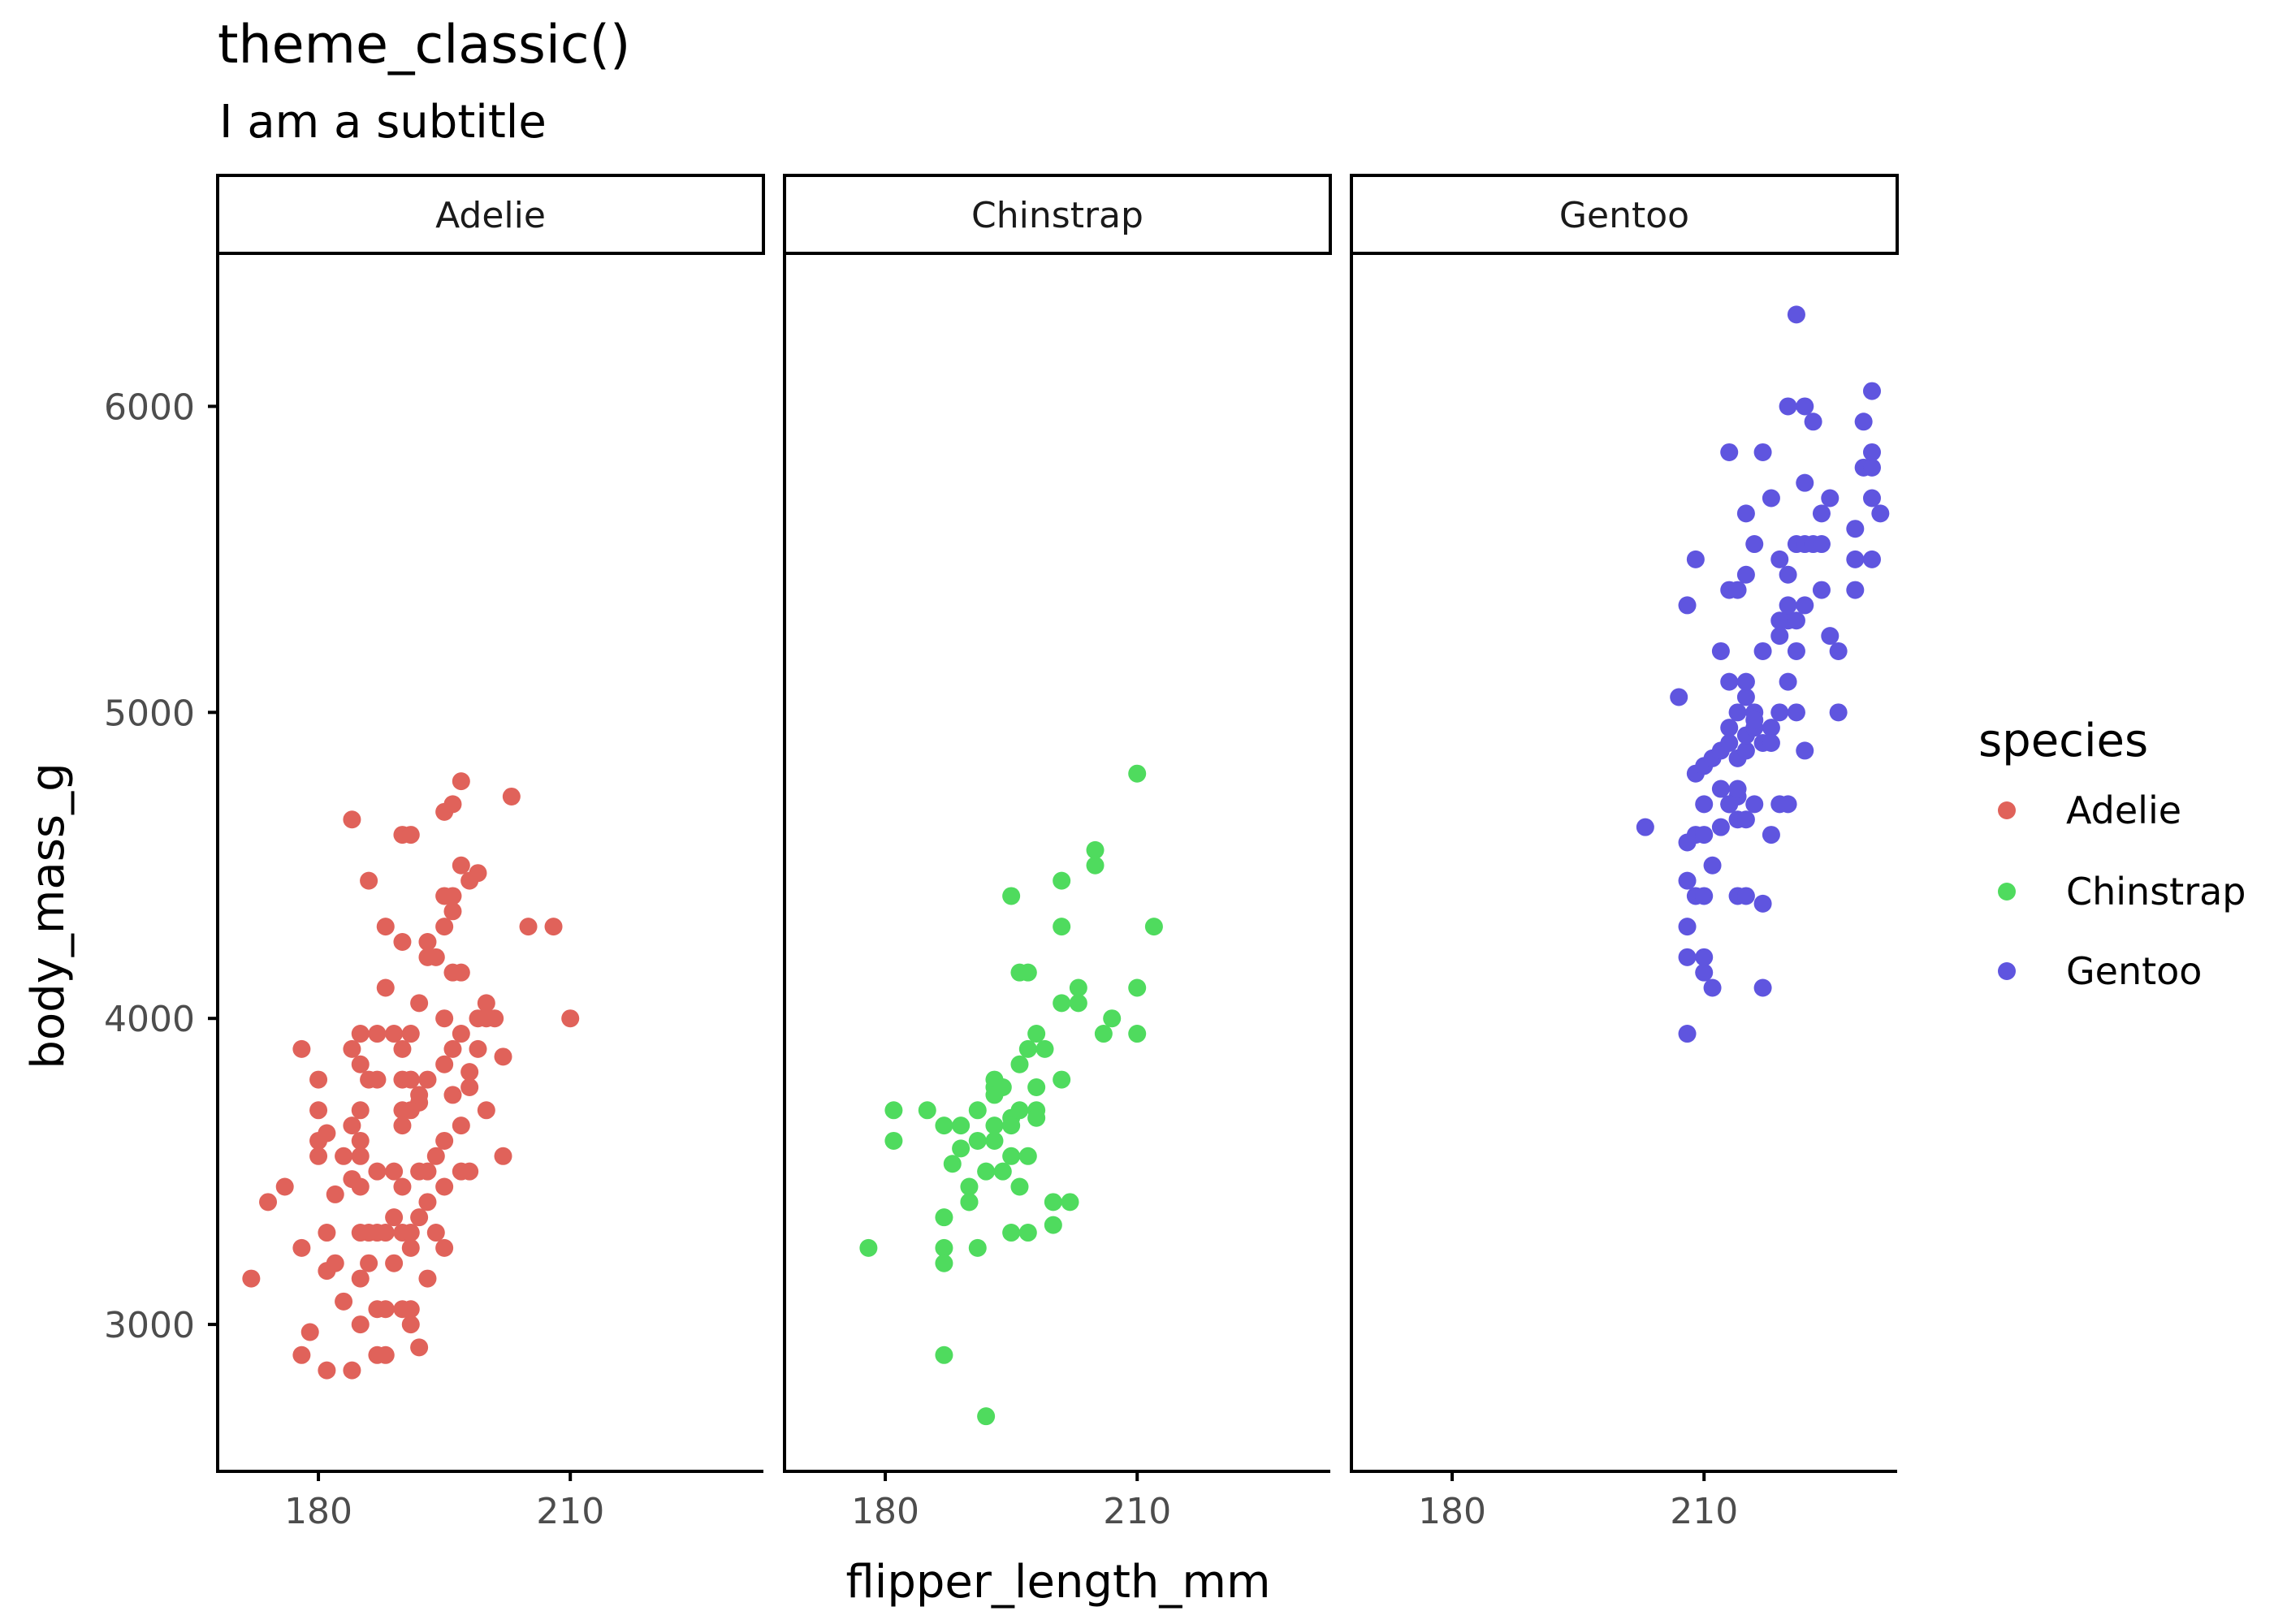 The width and height of the screenshot is (2274, 1624). What do you see at coordinates (1624, 216) in the screenshot?
I see `facet-strip-label: Gentoo` at bounding box center [1624, 216].